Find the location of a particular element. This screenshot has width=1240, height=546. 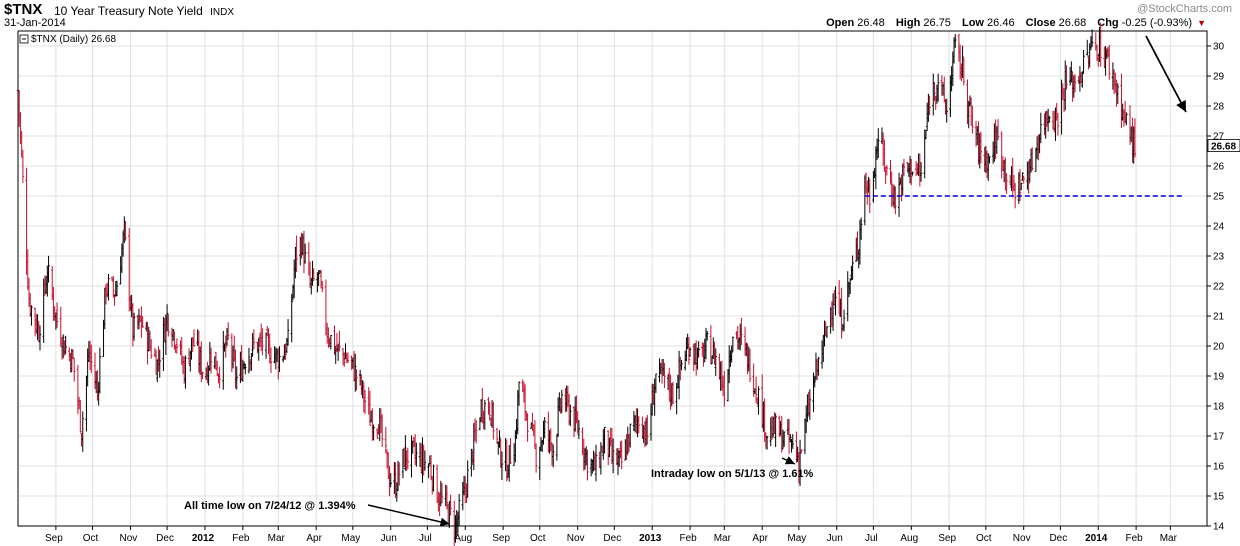

last-value-marker: 26.68 is located at coordinates (1223, 146).